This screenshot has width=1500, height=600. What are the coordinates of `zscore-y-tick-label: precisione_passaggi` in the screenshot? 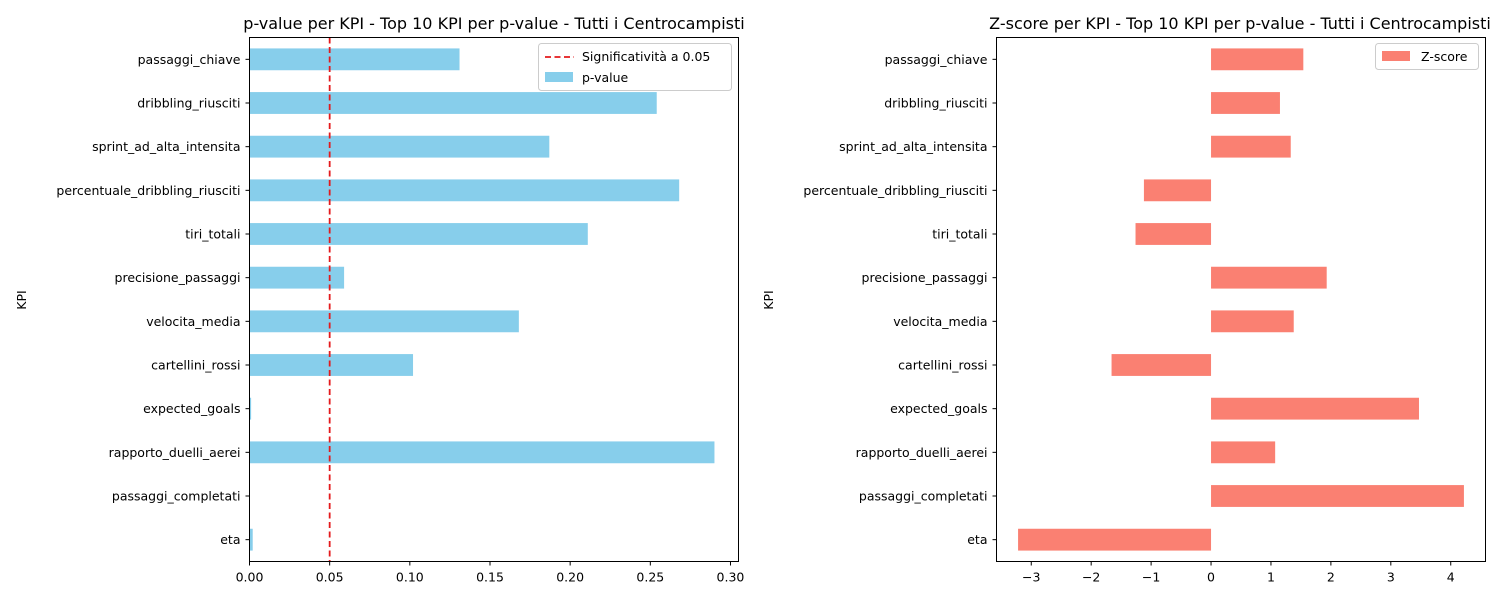 It's located at (925, 277).